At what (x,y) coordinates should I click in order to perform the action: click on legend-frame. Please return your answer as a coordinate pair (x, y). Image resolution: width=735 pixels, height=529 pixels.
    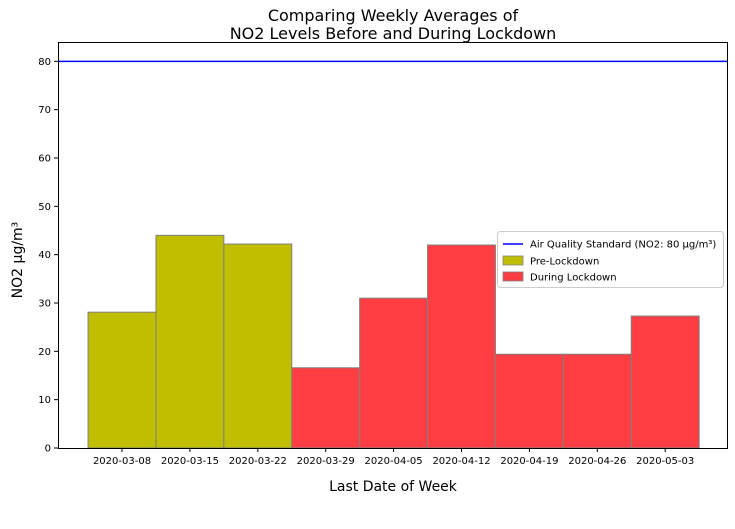
    Looking at the image, I should click on (610, 259).